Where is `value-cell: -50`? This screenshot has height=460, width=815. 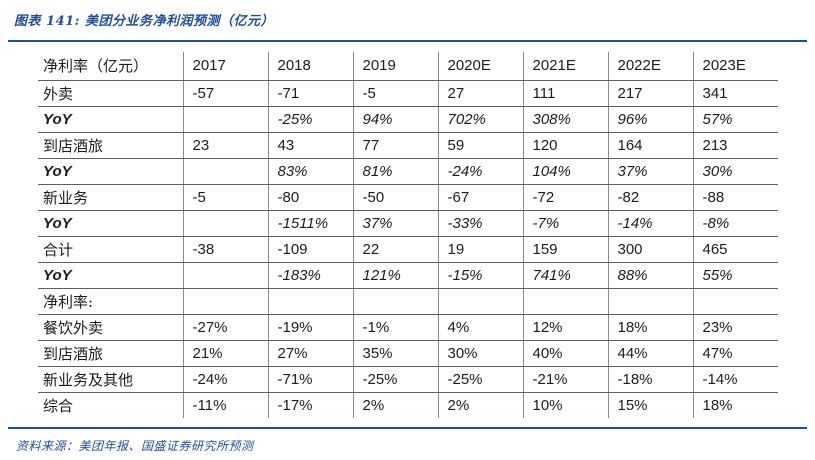 value-cell: -50 is located at coordinates (395, 197).